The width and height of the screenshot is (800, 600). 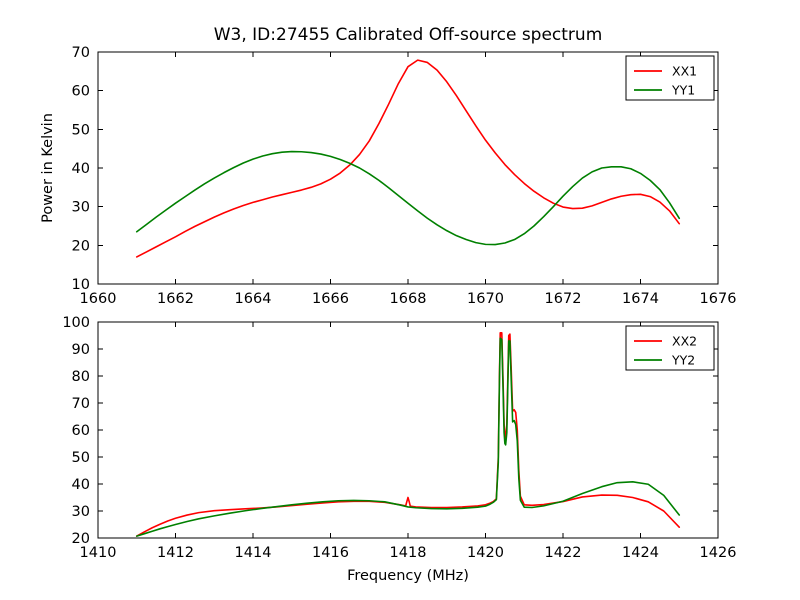 I want to click on x-tick-label: 1660, so click(x=98, y=299).